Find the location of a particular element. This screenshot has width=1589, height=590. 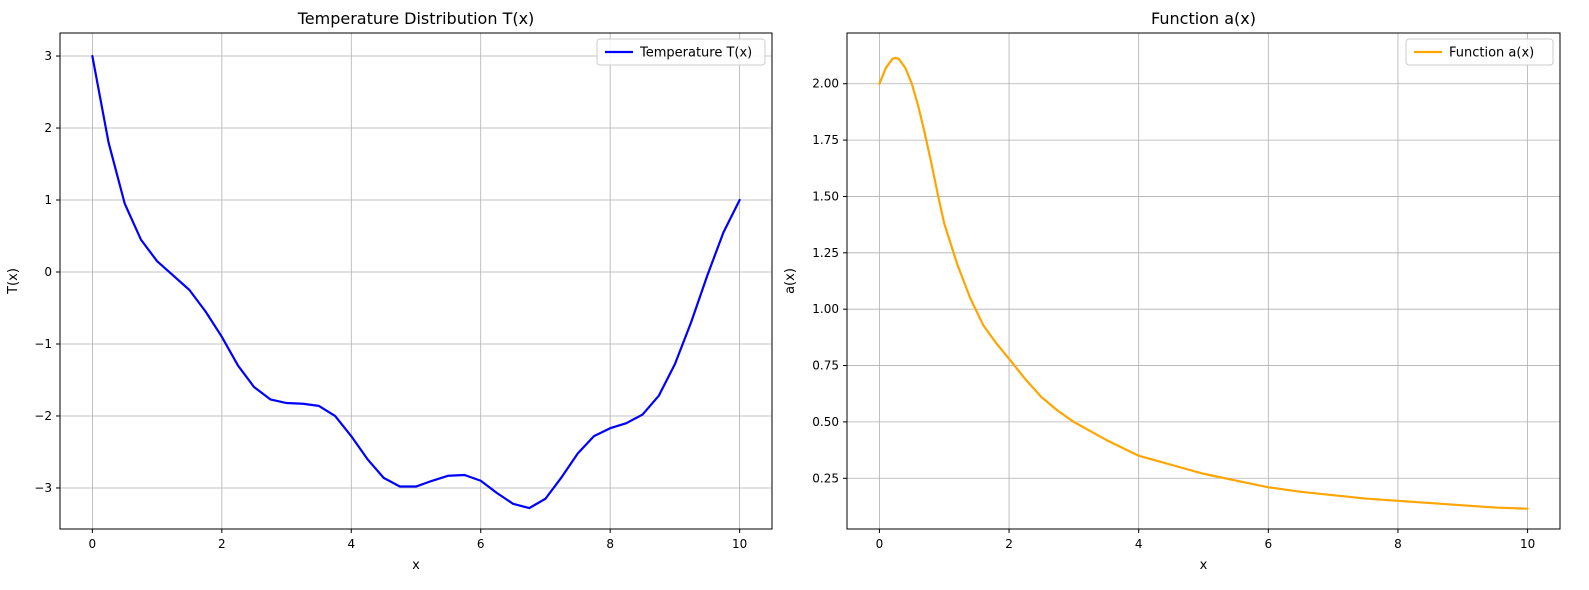

y-tick-label: −1 is located at coordinates (43, 344).